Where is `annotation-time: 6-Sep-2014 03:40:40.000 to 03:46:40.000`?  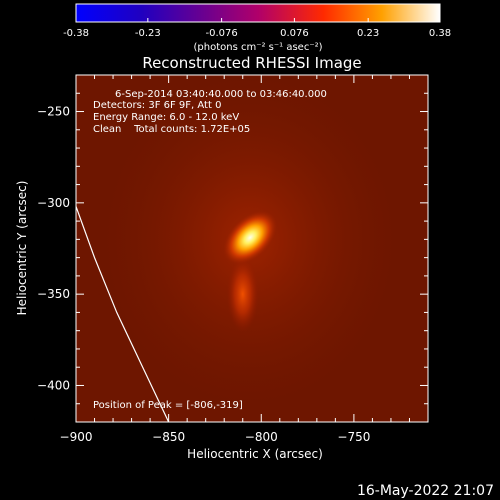
annotation-time: 6-Sep-2014 03:40:40.000 to 03:46:40.000 is located at coordinates (221, 94).